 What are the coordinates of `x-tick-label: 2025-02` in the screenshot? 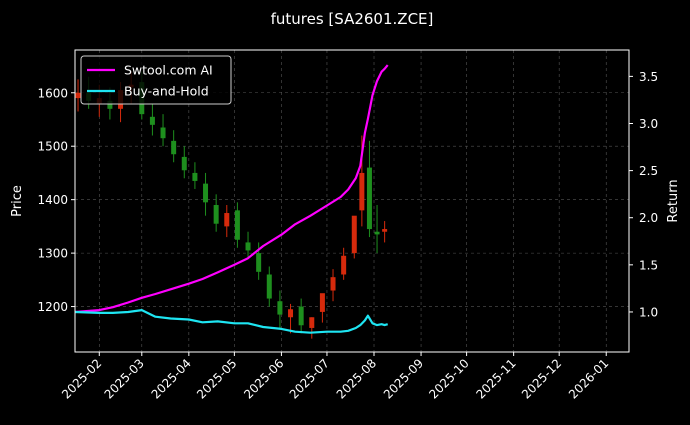 It's located at (81, 378).